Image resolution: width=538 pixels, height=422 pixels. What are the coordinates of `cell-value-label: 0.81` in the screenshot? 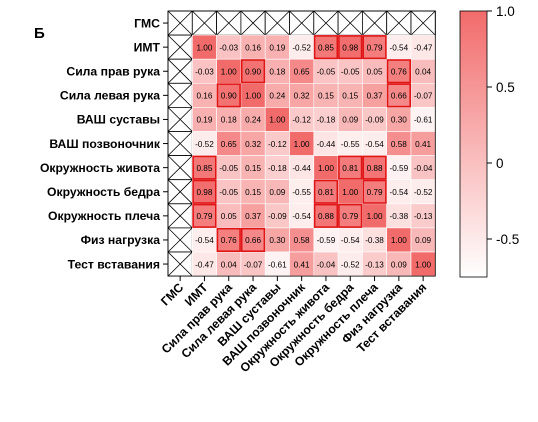 It's located at (350, 168).